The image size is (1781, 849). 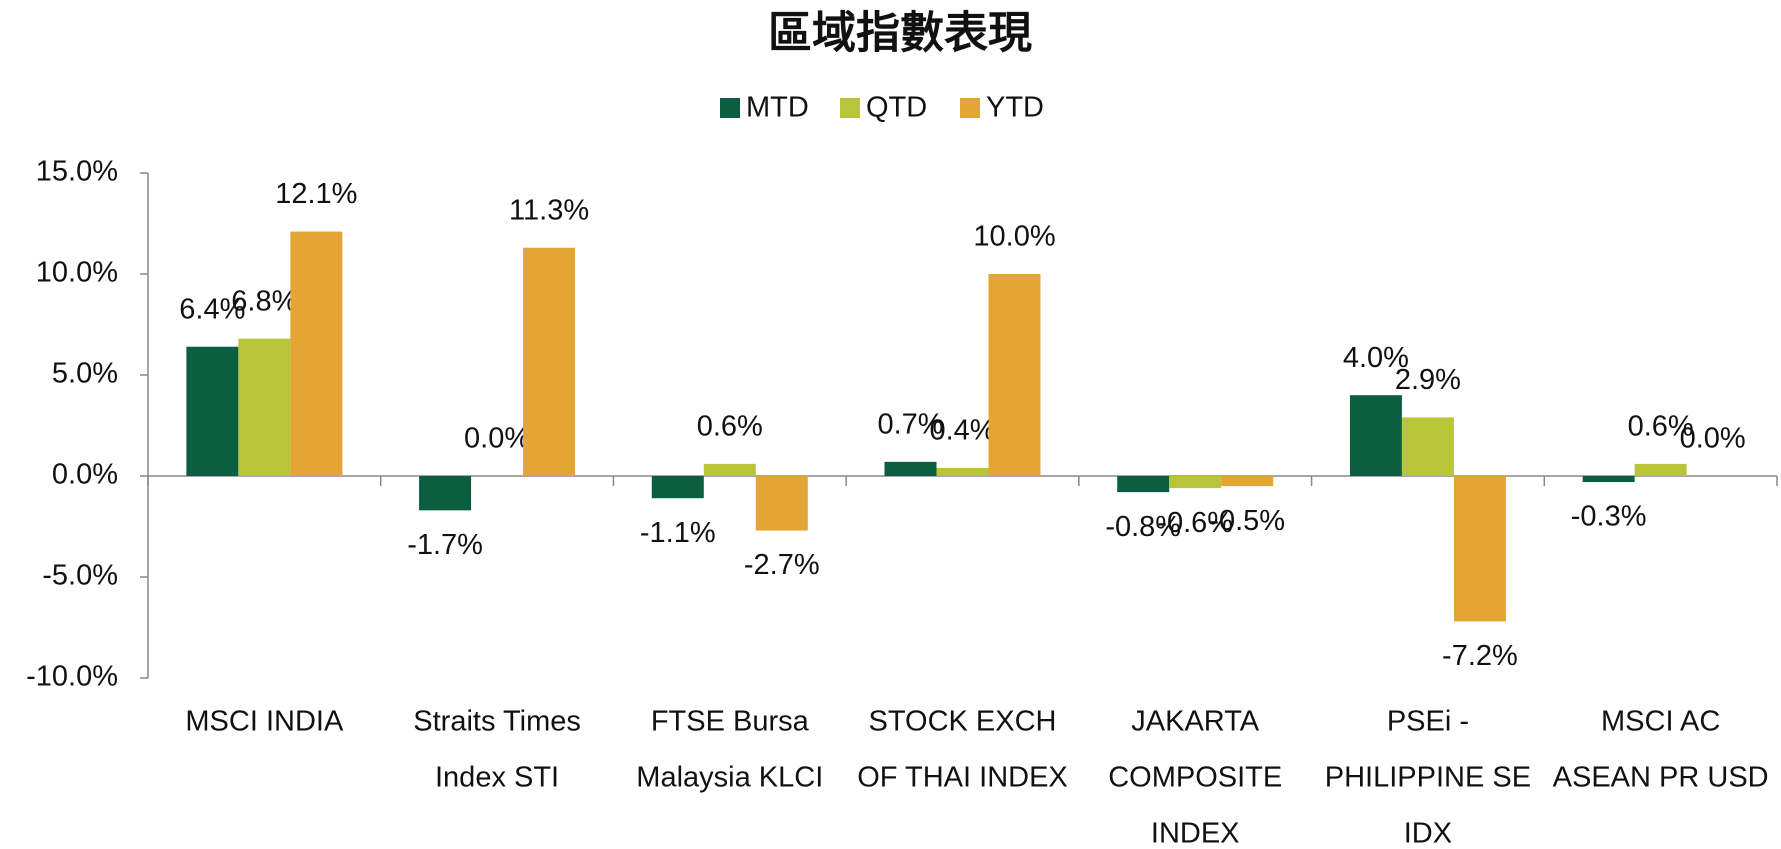 I want to click on value-label: -0.8%, so click(x=1143, y=527).